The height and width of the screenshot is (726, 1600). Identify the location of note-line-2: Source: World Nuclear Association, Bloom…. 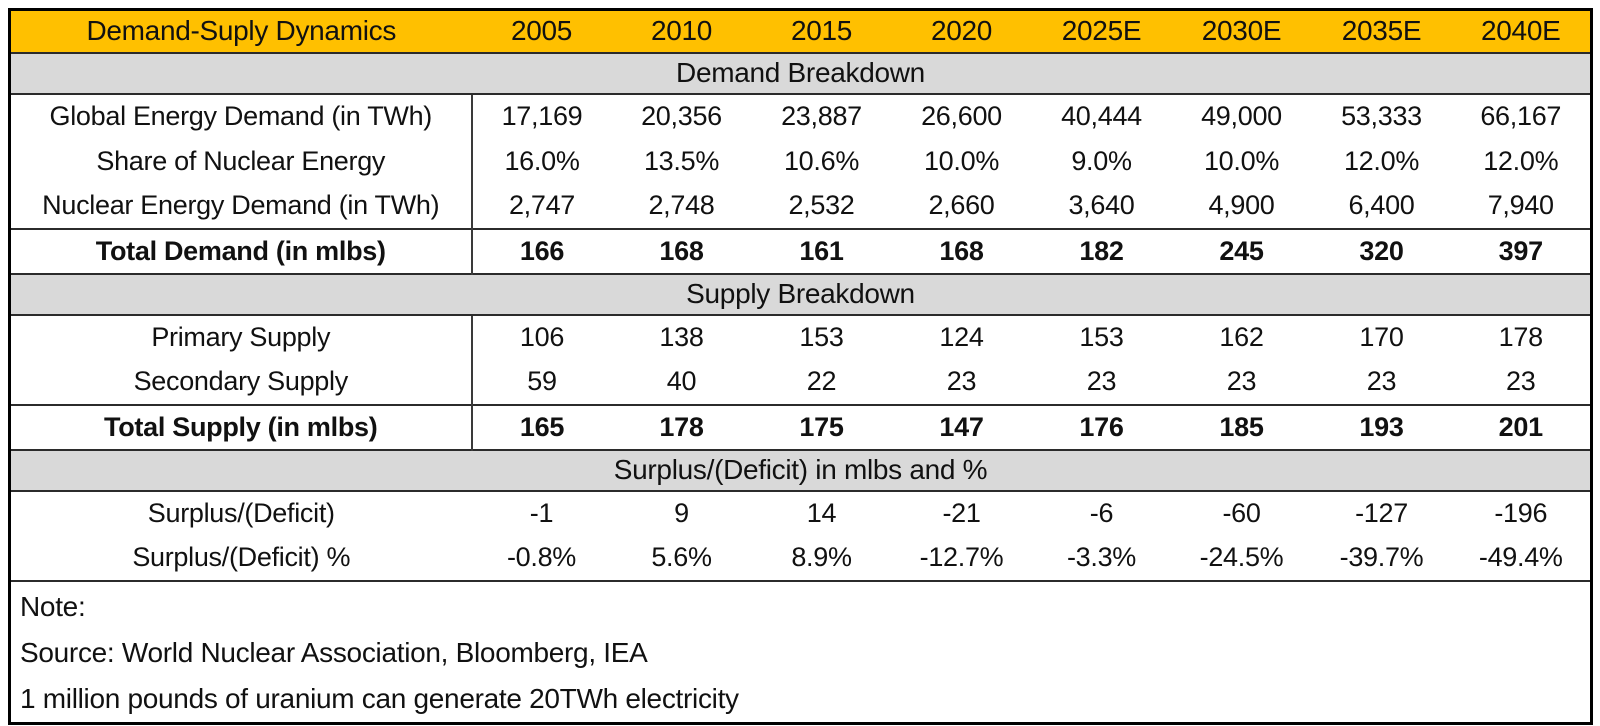
(334, 652).